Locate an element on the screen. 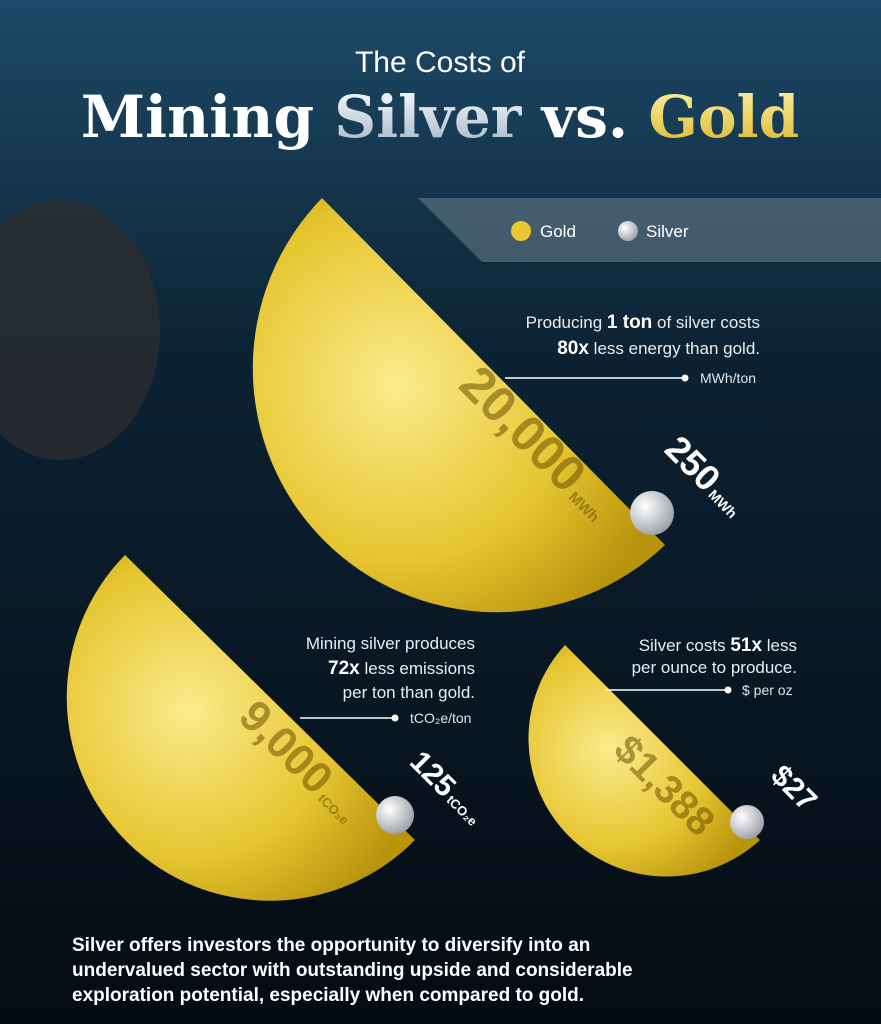 Image resolution: width=881 pixels, height=1024 pixels. text-part: per ounce to produce. is located at coordinates (714, 667).